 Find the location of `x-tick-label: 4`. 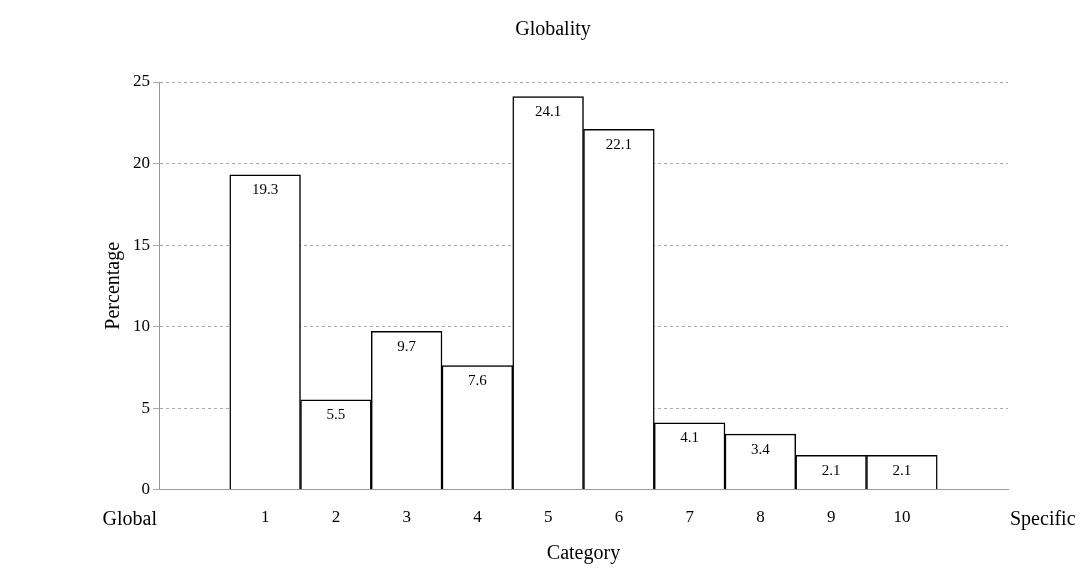

x-tick-label: 4 is located at coordinates (478, 517).